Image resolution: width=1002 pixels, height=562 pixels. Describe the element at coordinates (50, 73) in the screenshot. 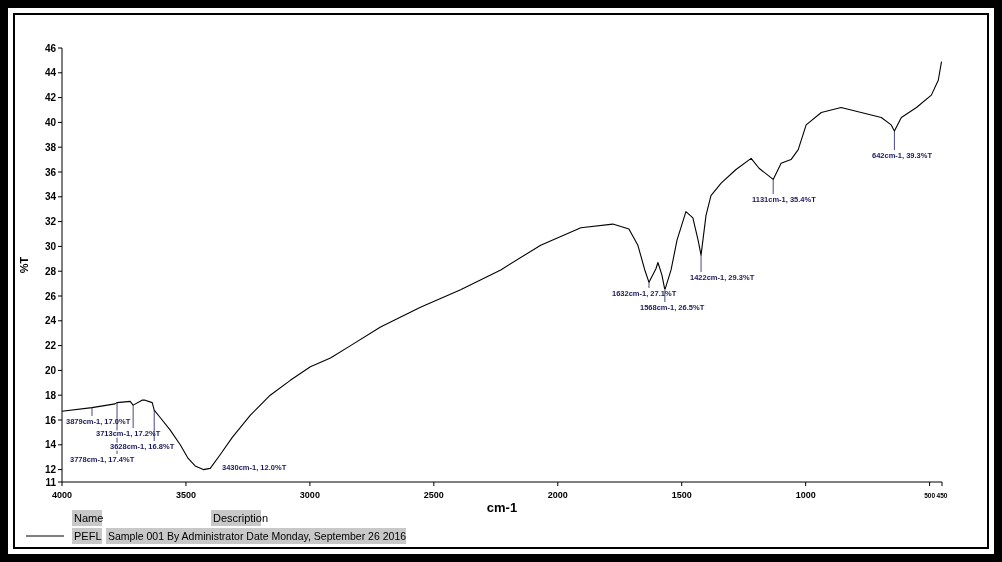

I see `y-tick-label: 44` at that location.